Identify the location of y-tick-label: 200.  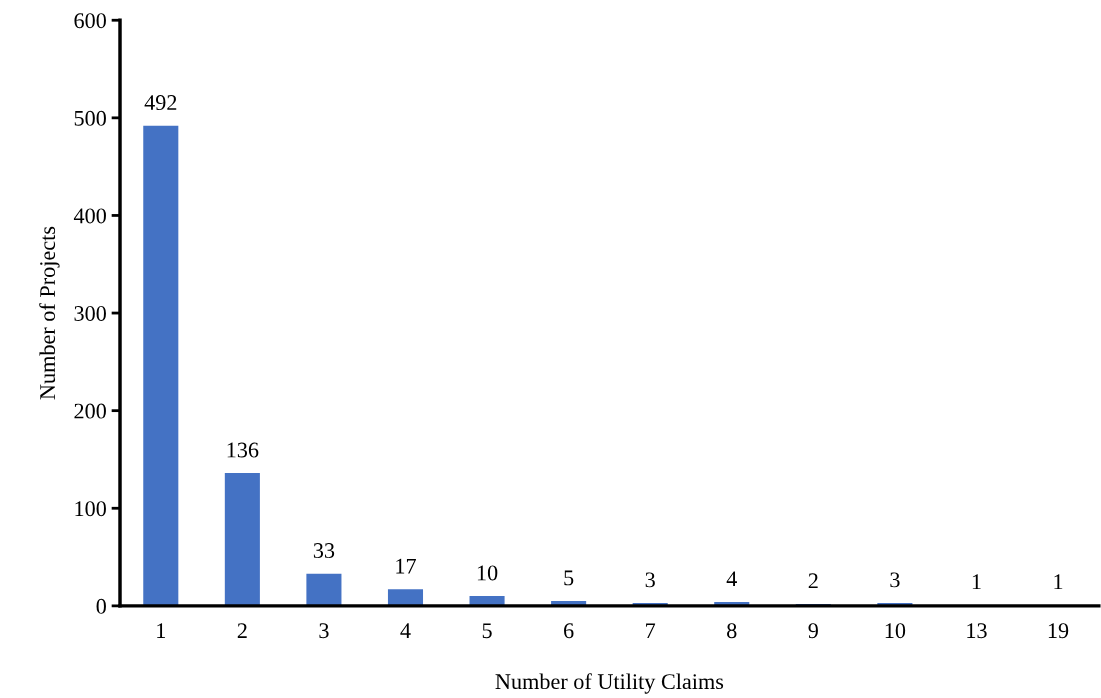
(90, 411).